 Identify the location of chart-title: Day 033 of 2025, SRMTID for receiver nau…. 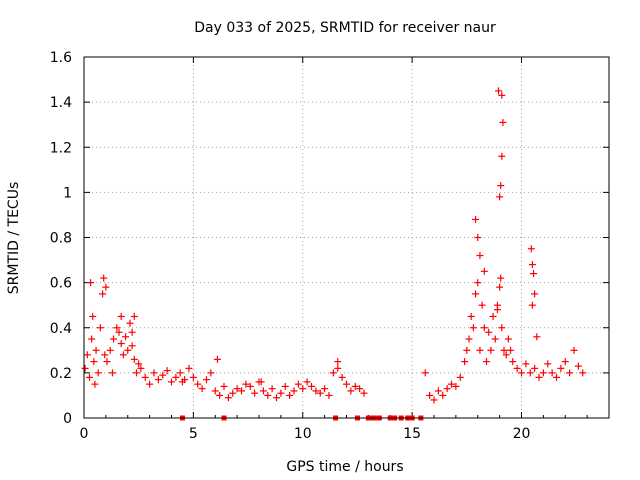
(345, 28).